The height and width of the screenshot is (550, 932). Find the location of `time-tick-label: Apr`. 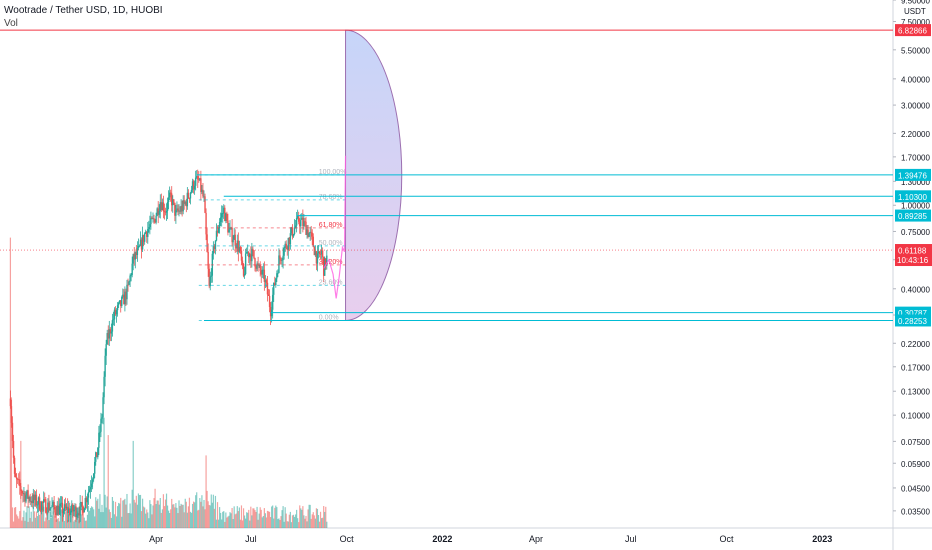

time-tick-label: Apr is located at coordinates (536, 539).